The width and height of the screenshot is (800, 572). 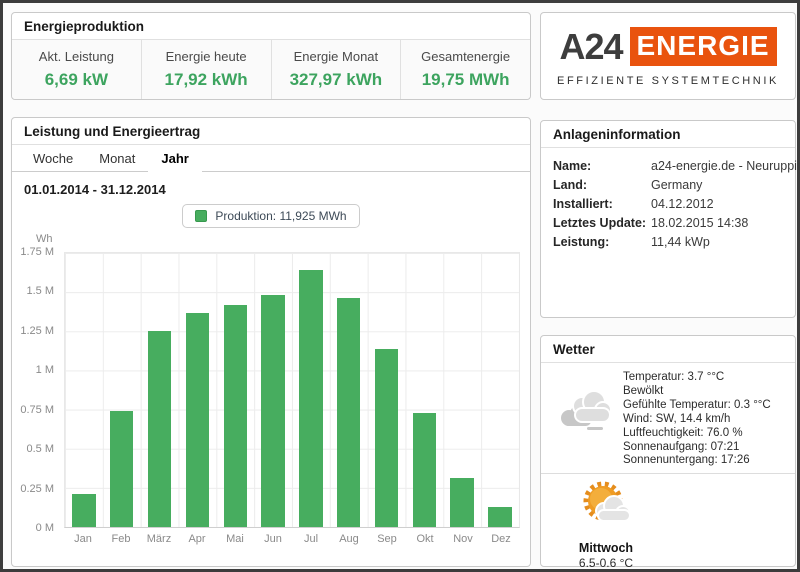 I want to click on x-tick-label: Apr, so click(x=197, y=539).